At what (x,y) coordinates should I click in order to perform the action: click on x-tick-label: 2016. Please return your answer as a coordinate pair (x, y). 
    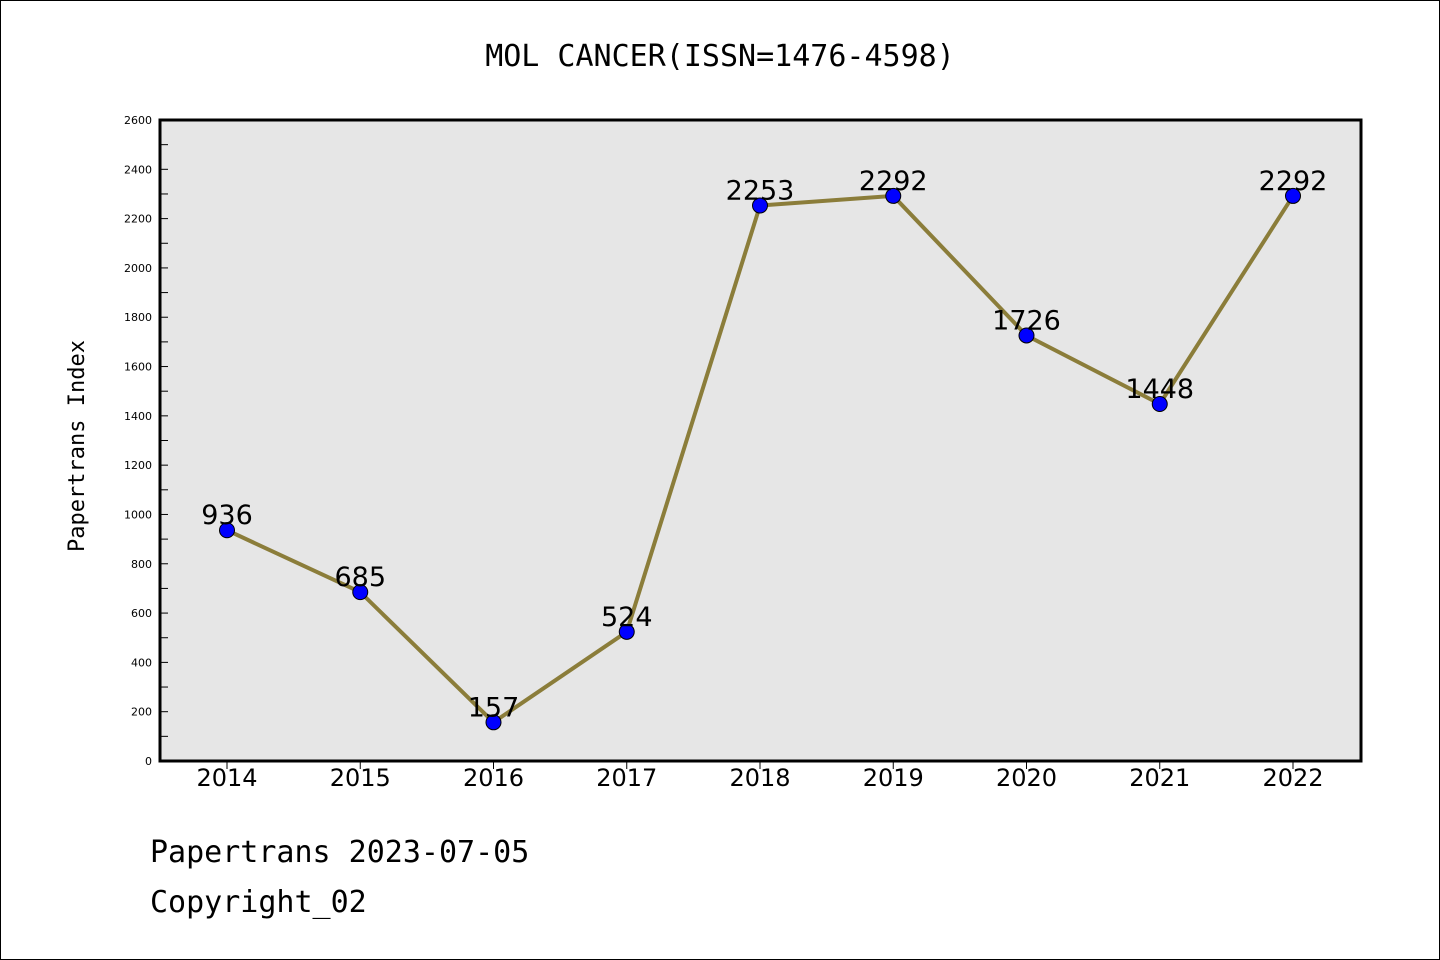
    Looking at the image, I should click on (493, 778).